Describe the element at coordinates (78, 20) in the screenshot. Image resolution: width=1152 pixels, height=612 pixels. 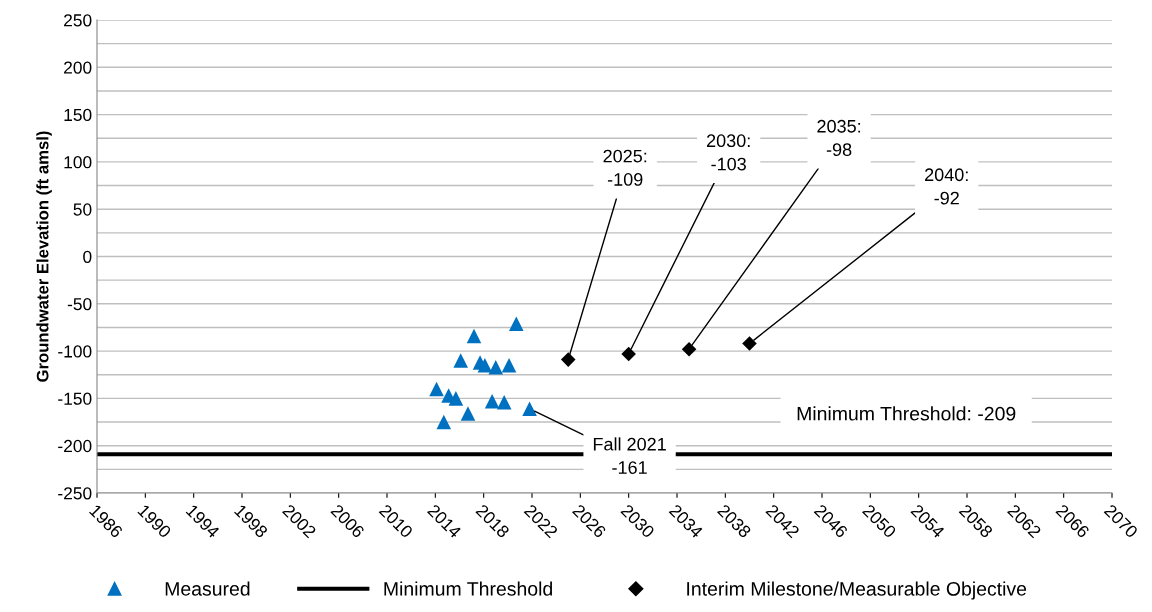
I see `y-tick-label: 250` at that location.